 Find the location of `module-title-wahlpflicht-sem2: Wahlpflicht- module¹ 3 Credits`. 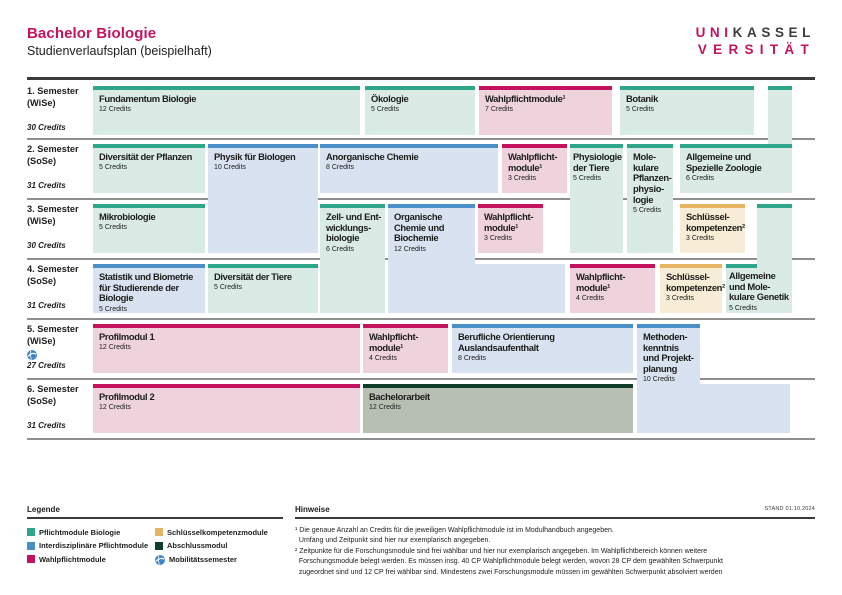

module-title-wahlpflicht-sem2: Wahlpflicht- module¹ 3 Credits is located at coordinates (536, 167).